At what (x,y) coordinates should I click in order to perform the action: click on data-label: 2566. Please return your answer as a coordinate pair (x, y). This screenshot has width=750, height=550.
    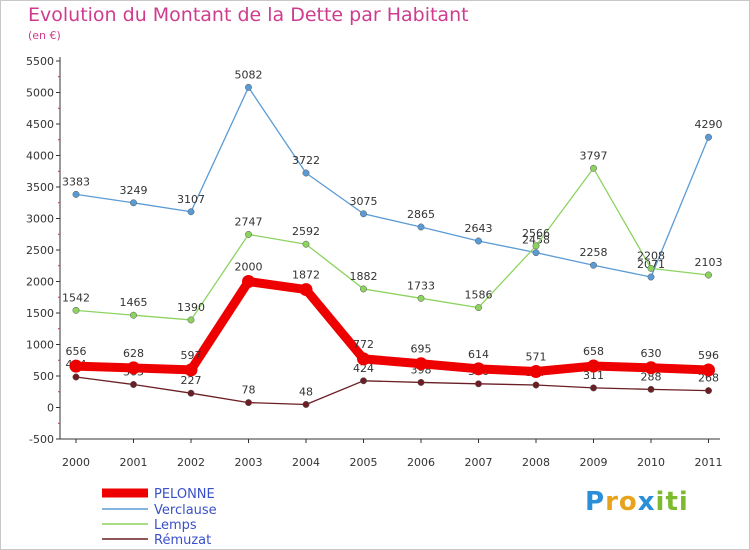
    Looking at the image, I should click on (536, 233).